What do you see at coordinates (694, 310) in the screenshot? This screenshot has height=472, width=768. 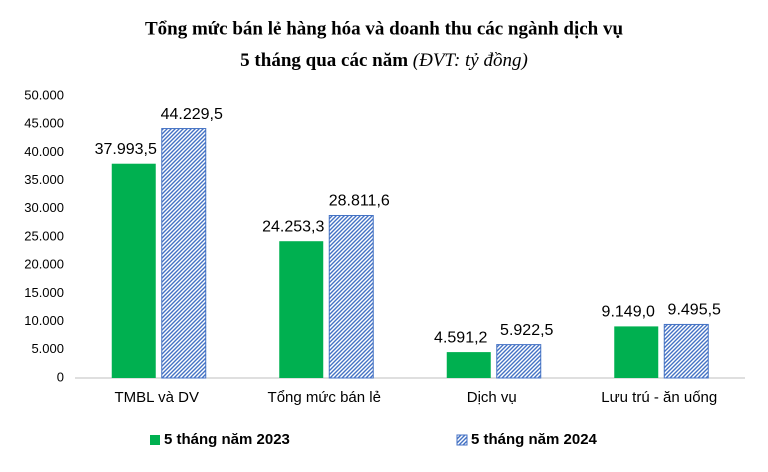 I see `value-label: 9.495,5` at bounding box center [694, 310].